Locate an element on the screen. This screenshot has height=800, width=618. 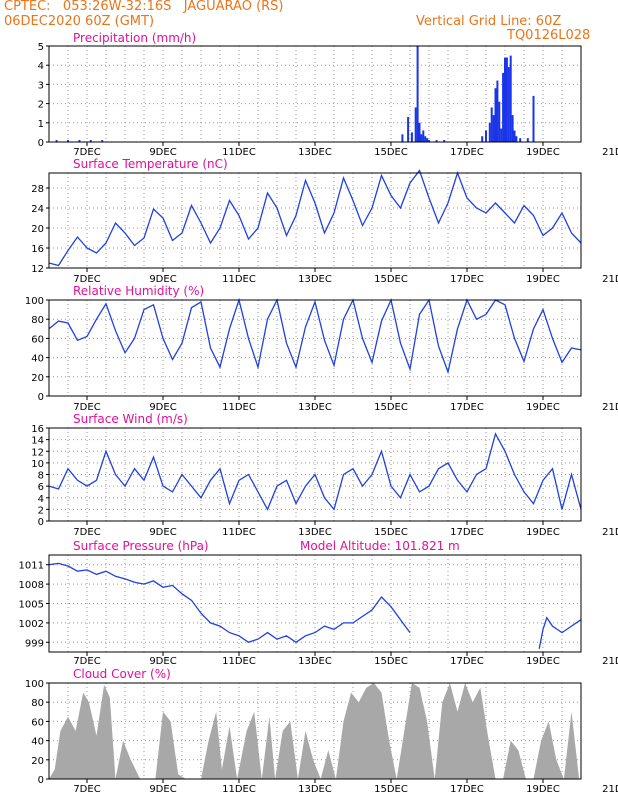
cloud-cover-area is located at coordinates (314, 731).